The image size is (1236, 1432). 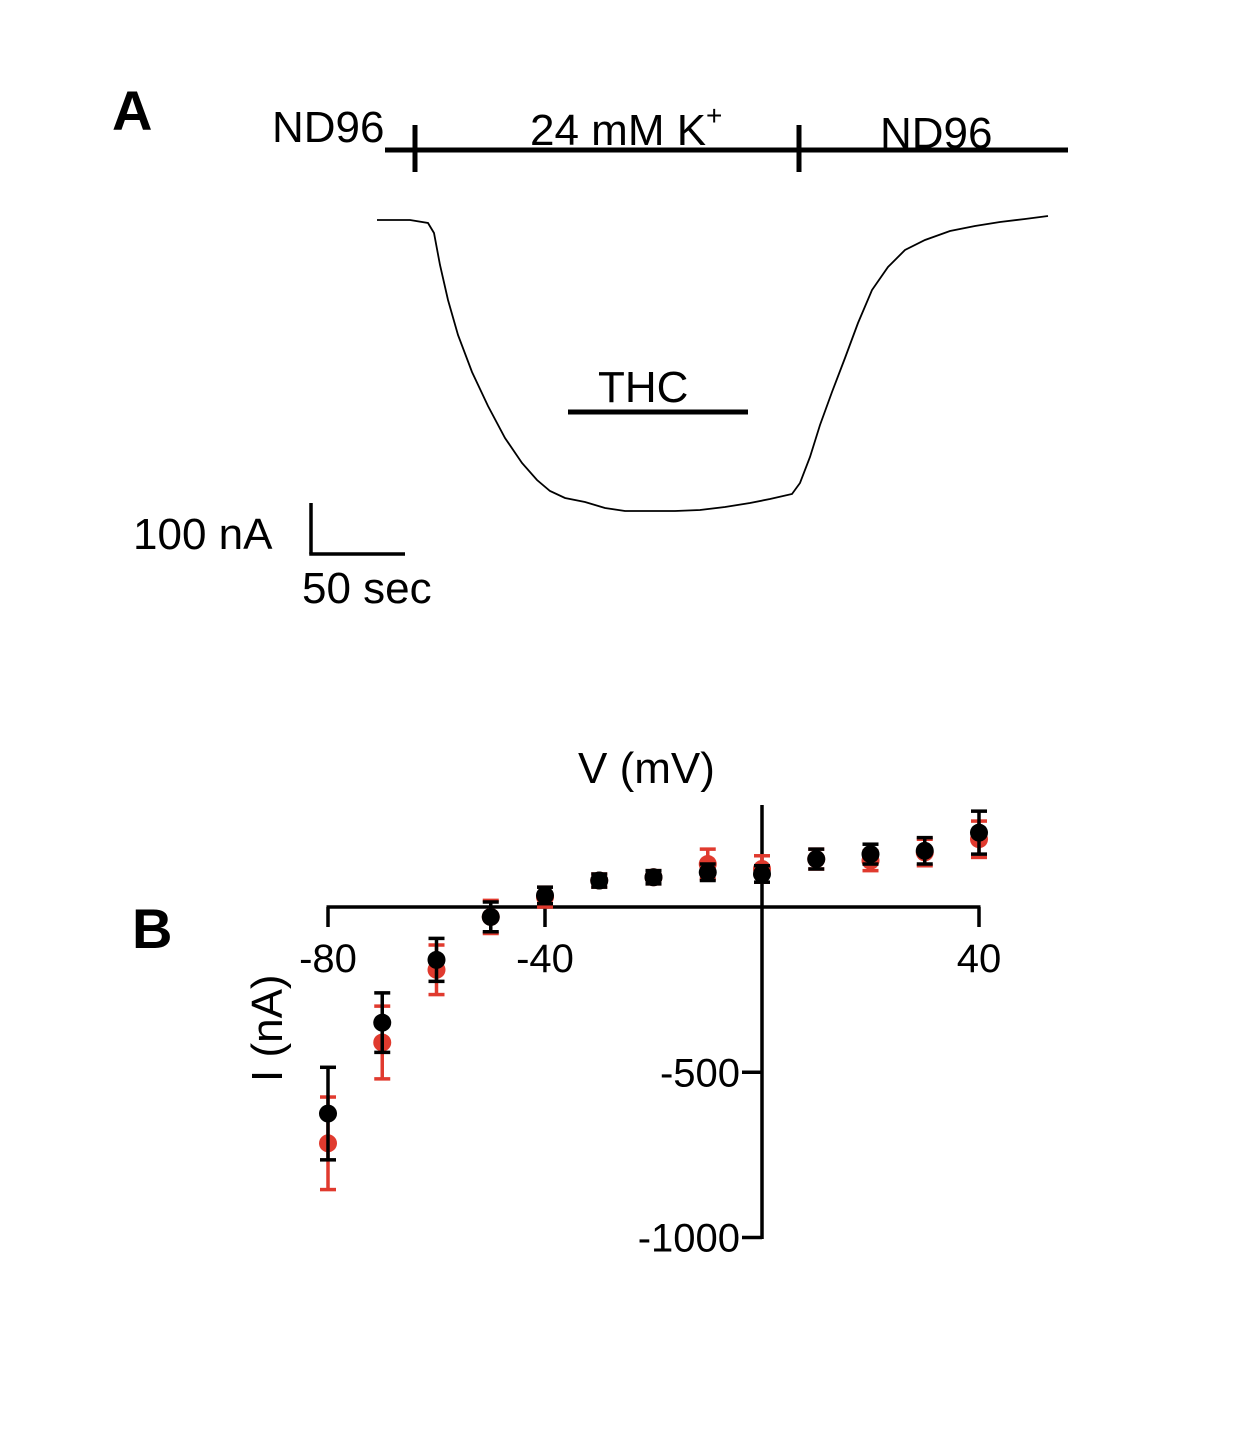 I want to click on solution-label-right: ND96, so click(x=936, y=133).